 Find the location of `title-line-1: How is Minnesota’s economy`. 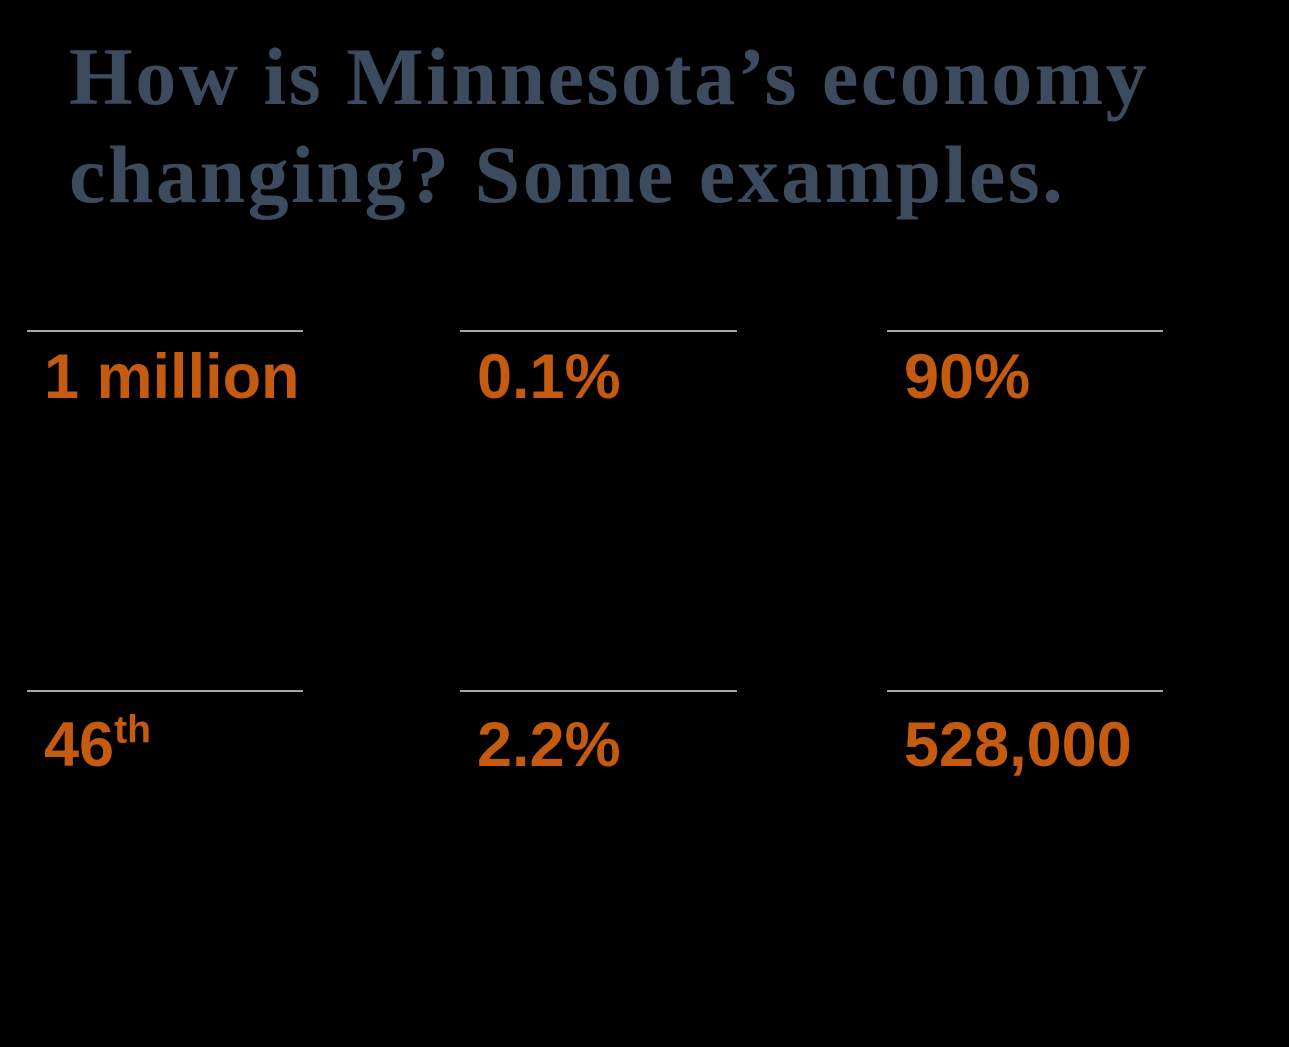

title-line-1: How is Minnesota’s economy is located at coordinates (609, 76).